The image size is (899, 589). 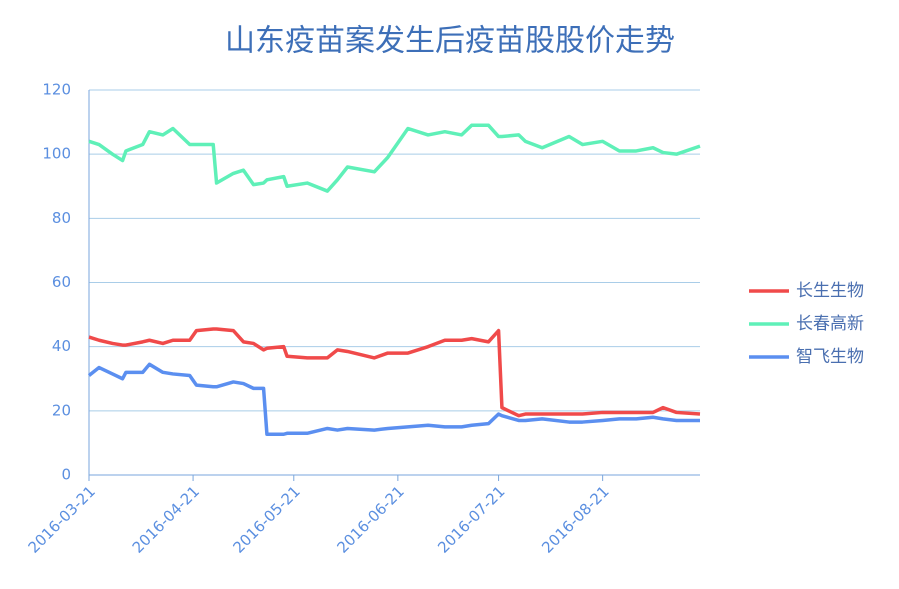 What do you see at coordinates (61, 410) in the screenshot?
I see `y-tick-label: 20` at bounding box center [61, 410].